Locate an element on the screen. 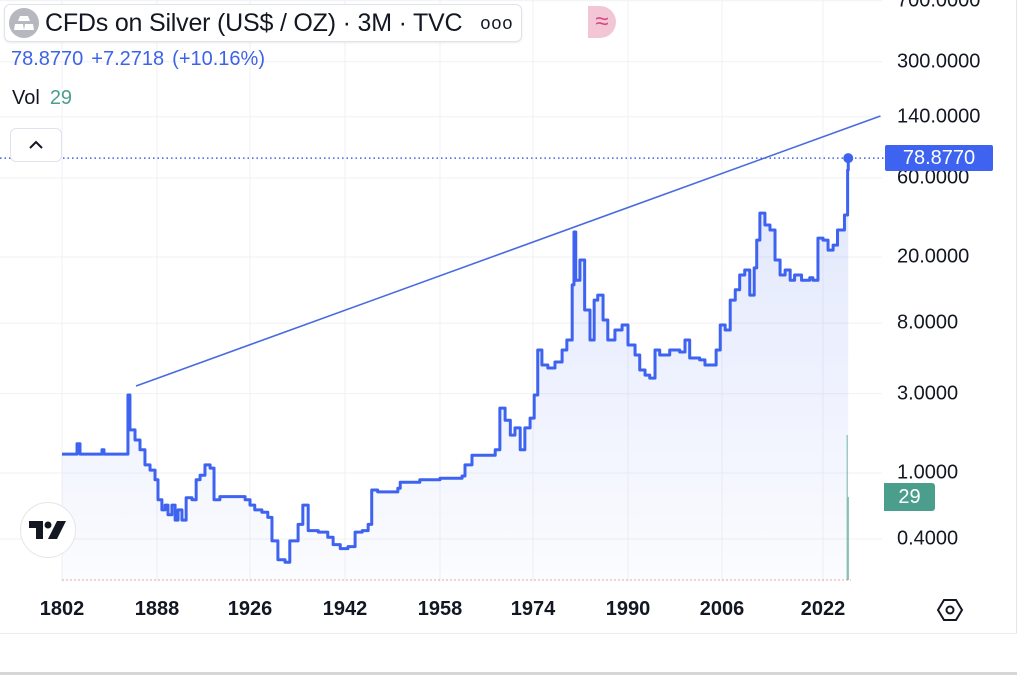 The width and height of the screenshot is (1029, 675). y-tick-label: 8.0000 is located at coordinates (928, 322).